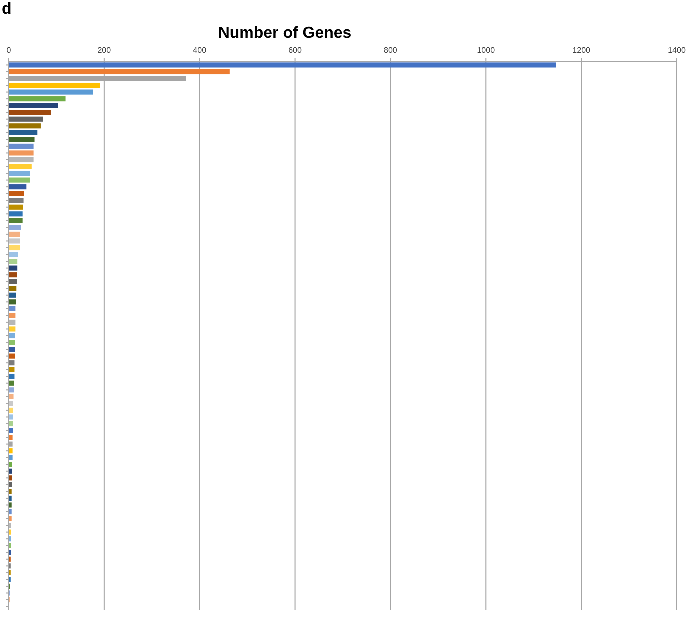  Describe the element at coordinates (105, 50) in the screenshot. I see `x-tick-label: 200` at that location.